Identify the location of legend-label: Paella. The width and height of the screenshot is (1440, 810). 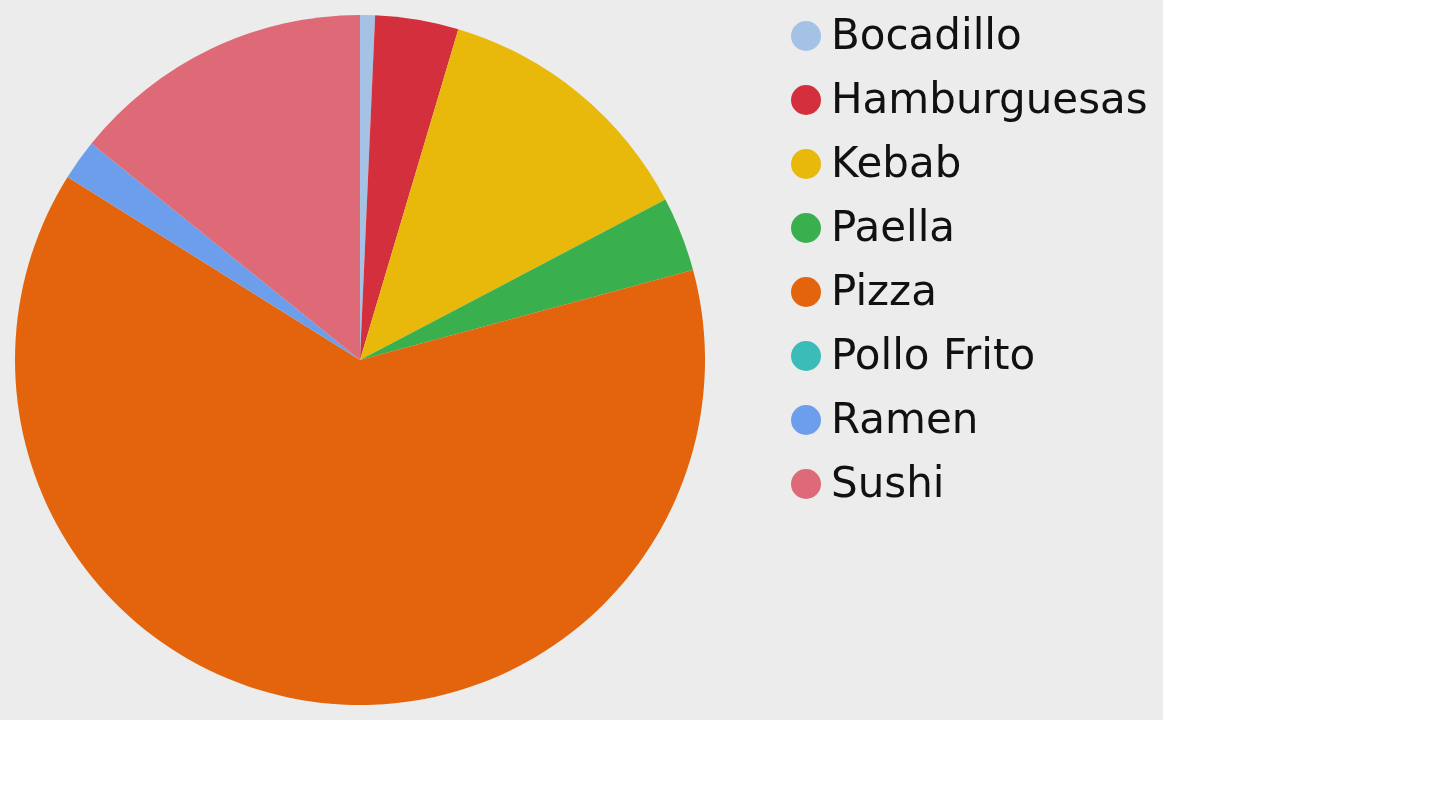
(893, 226).